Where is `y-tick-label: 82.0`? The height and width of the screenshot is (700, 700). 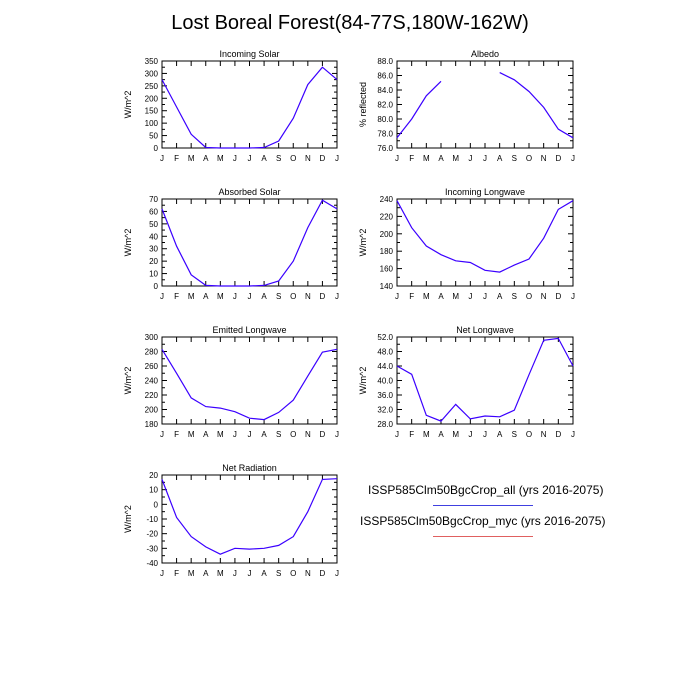
y-tick-label: 82.0 is located at coordinates (385, 105).